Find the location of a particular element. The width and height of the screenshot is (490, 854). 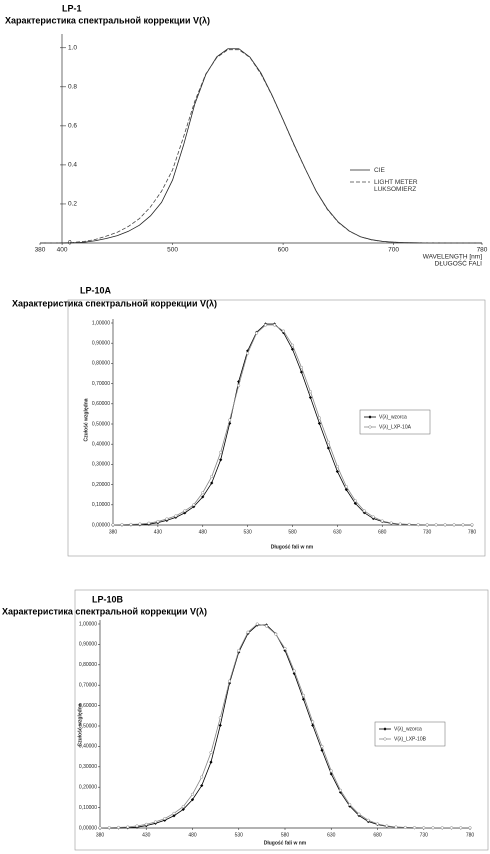

legend-label: LIGHT METER LUKSOMIERZ is located at coordinates (396, 185).